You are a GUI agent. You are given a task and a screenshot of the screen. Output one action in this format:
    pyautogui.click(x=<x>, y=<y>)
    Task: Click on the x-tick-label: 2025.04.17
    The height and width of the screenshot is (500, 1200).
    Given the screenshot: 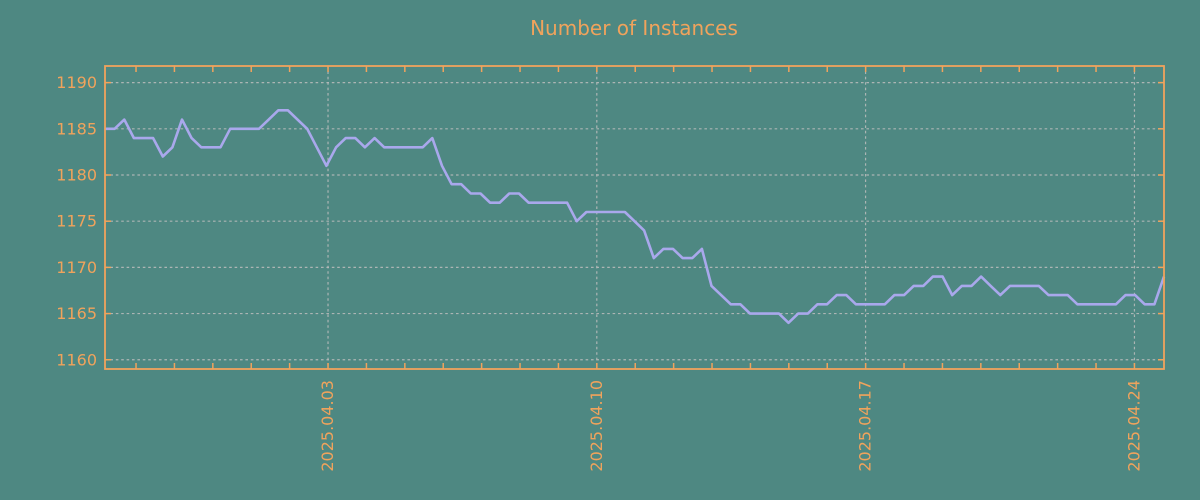 What is the action you would take?
    pyautogui.click(x=865, y=426)
    